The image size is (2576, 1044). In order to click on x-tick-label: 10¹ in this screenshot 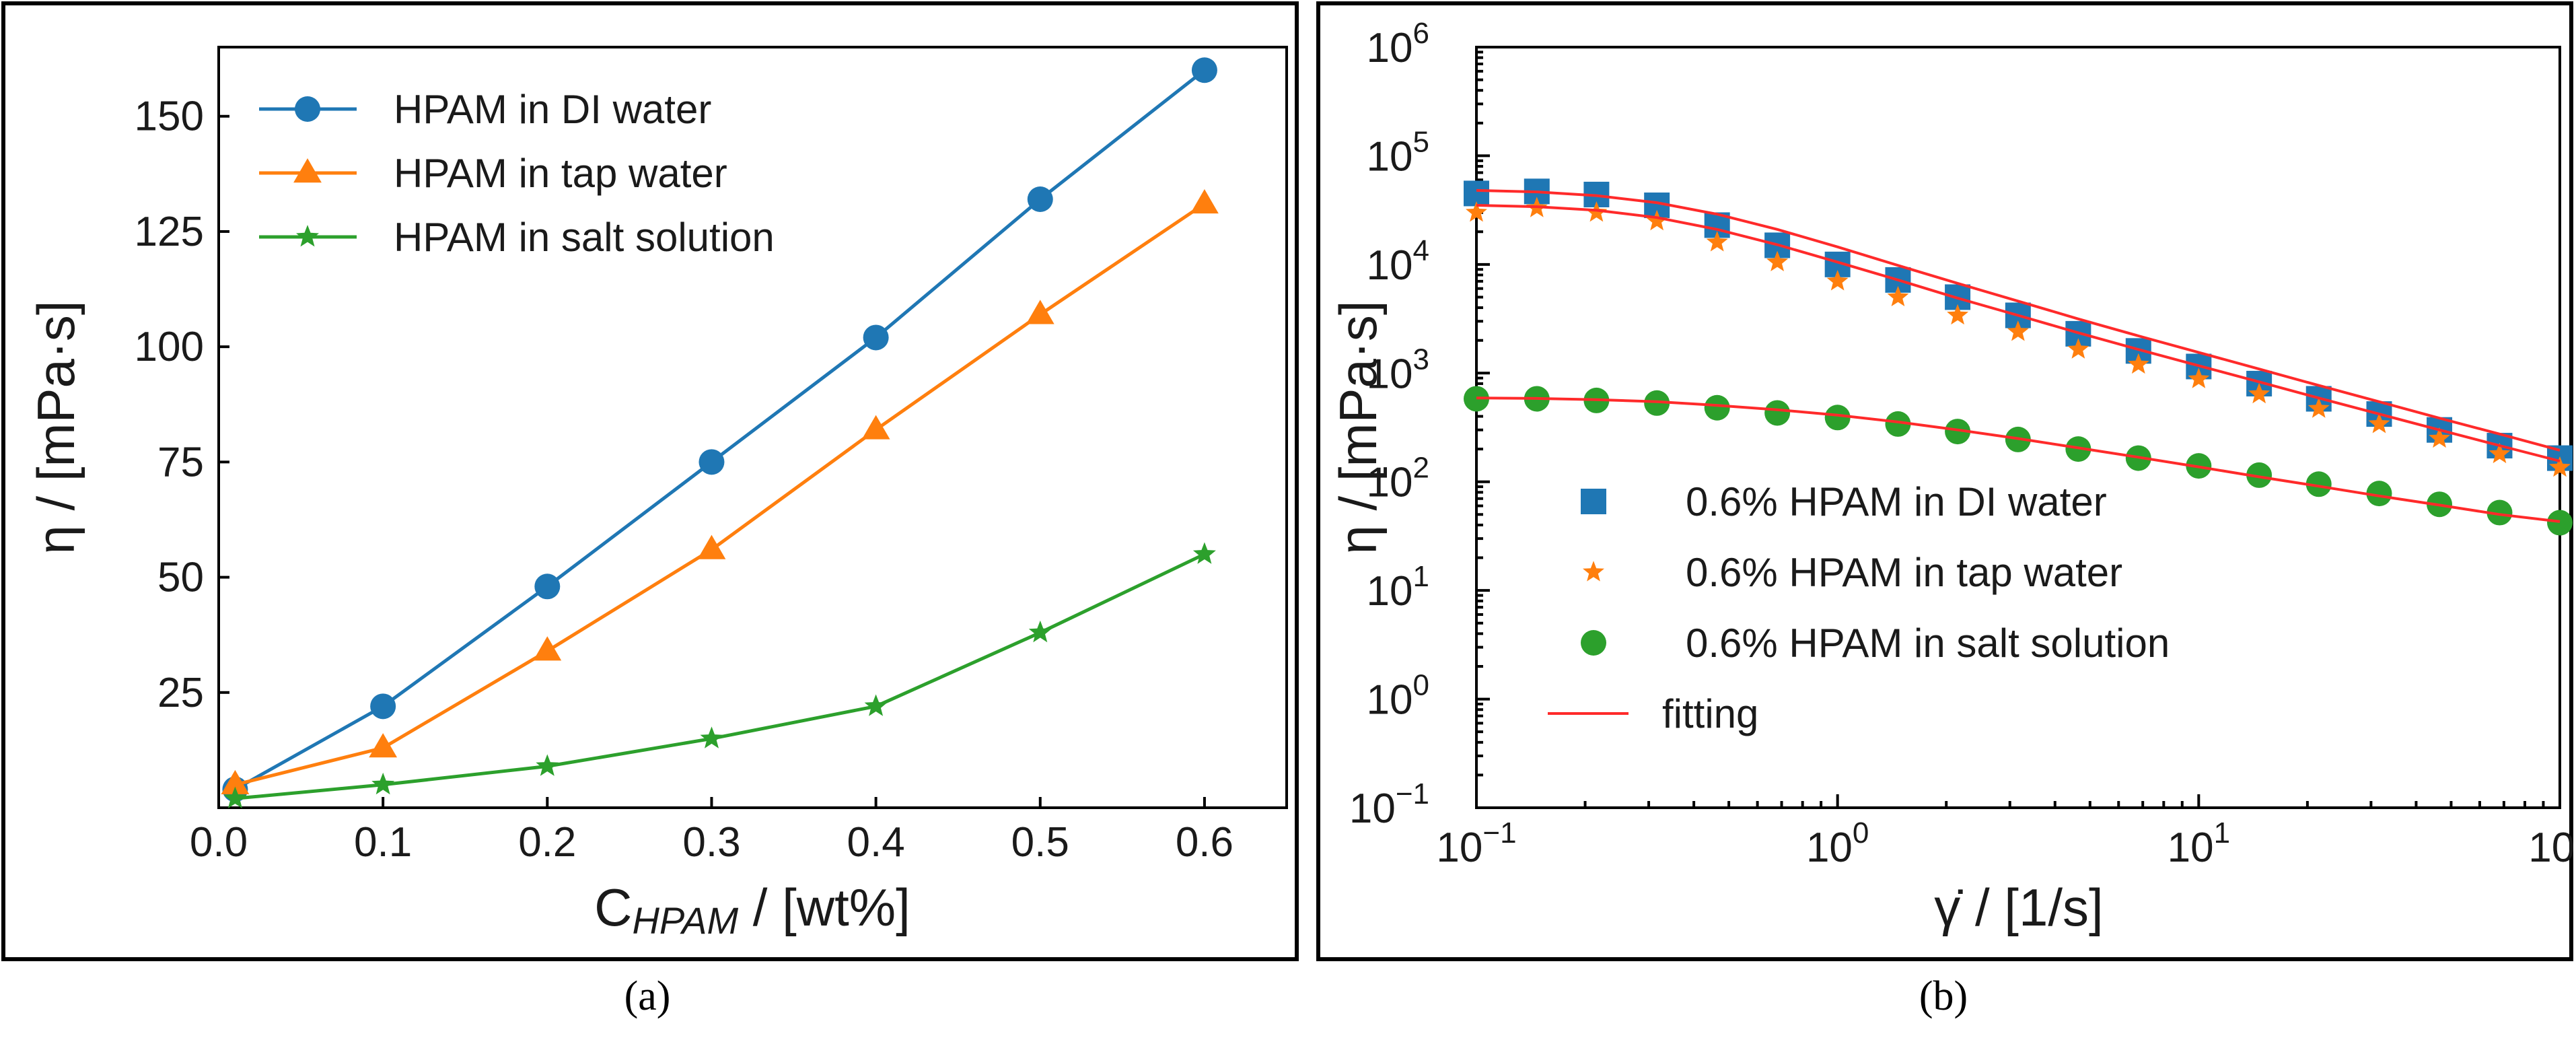, I will do `click(2199, 843)`.